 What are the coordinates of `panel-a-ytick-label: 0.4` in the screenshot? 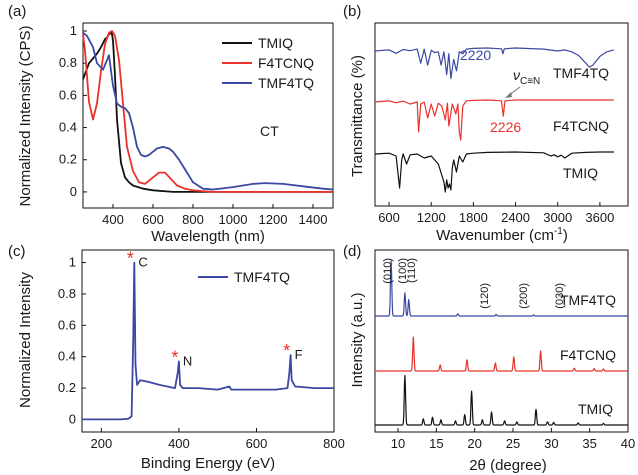 It's located at (68, 127).